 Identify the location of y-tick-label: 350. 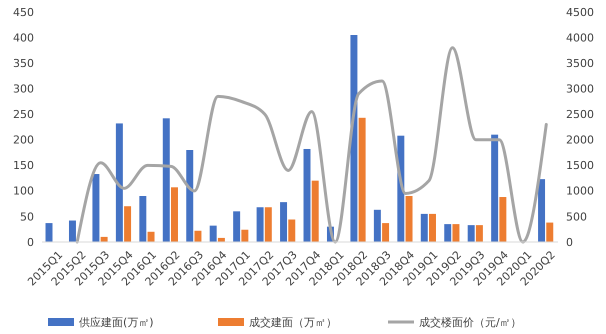
(23, 63).